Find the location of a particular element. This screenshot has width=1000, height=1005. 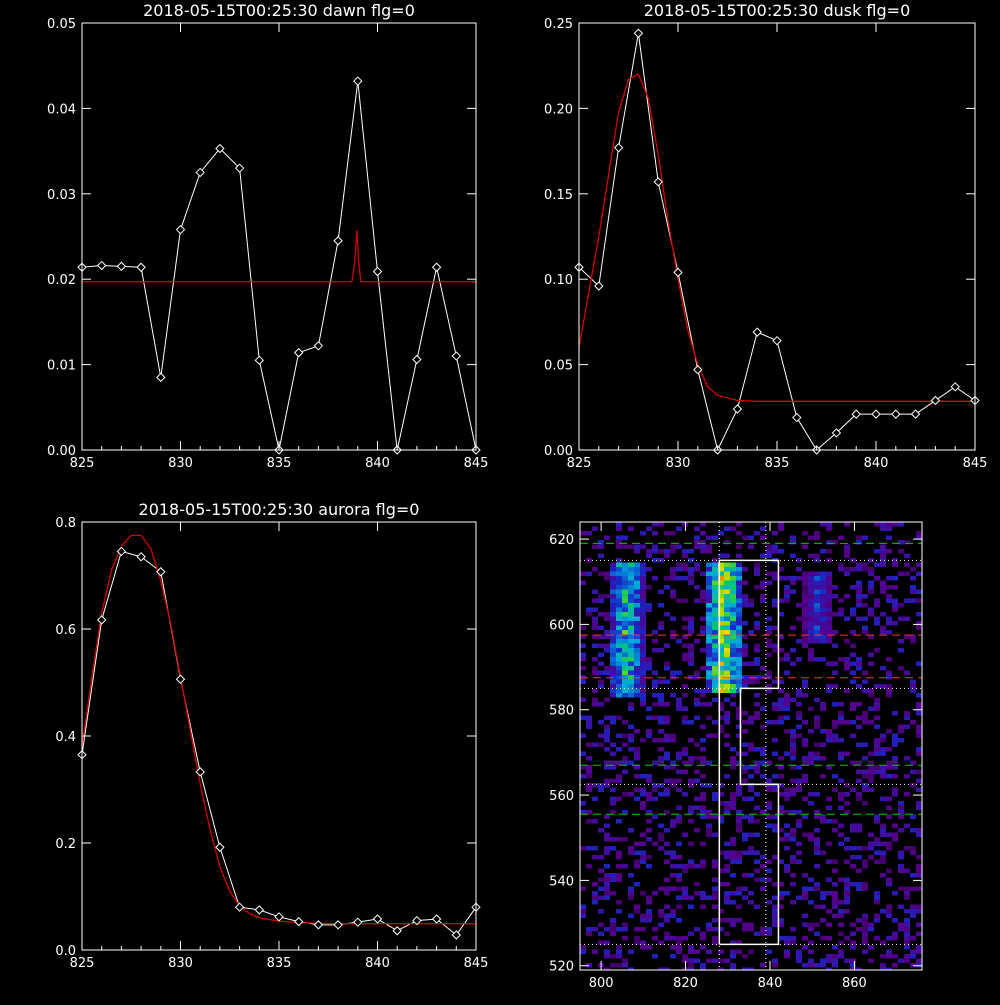

dusk-data-point is located at coordinates (915, 414).